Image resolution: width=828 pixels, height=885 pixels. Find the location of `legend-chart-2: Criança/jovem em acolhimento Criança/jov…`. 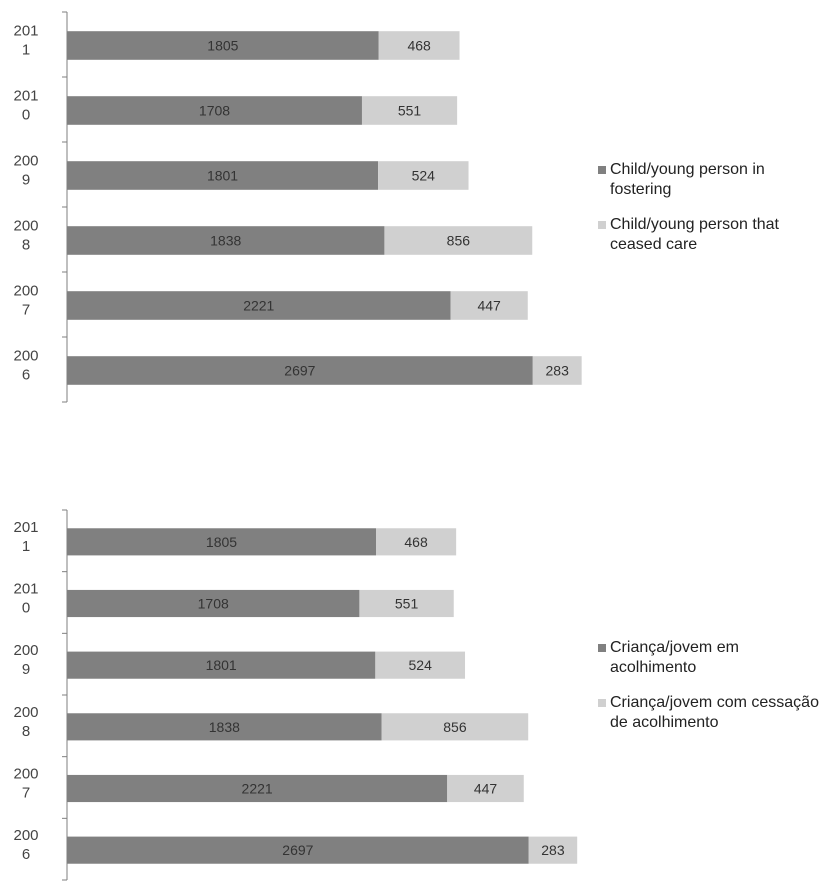

legend-chart-2: Criança/jovem em acolhimento Criança/jov… is located at coordinates (712, 693).